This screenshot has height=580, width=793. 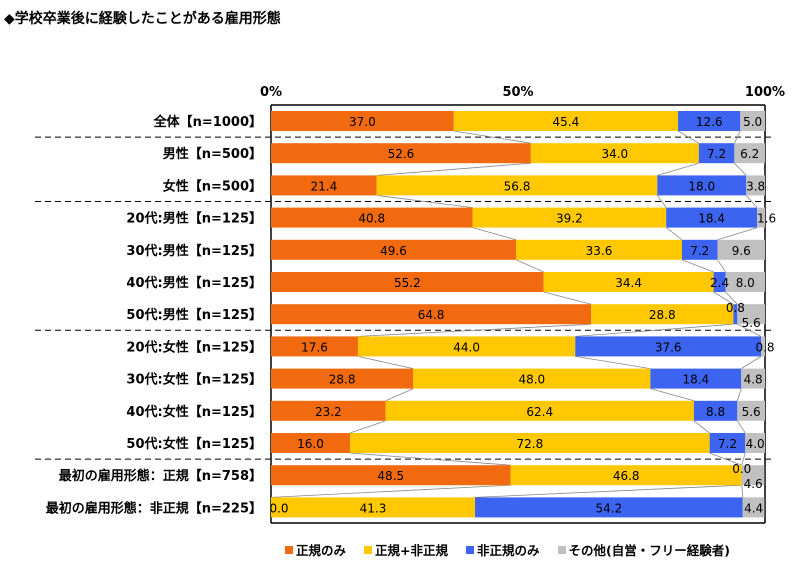 I want to click on data-label: 23.2, so click(x=328, y=412).